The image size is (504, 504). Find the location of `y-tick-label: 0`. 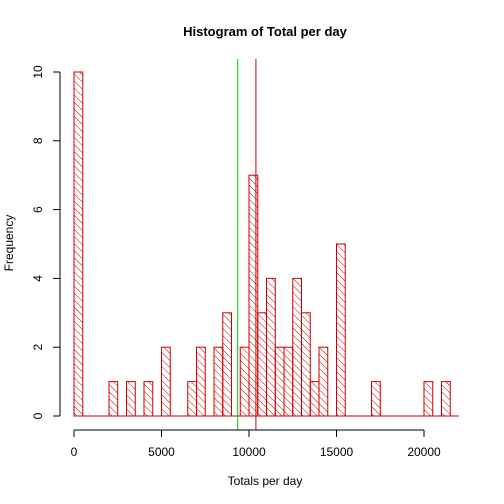

y-tick-label: 0 is located at coordinates (38, 415).